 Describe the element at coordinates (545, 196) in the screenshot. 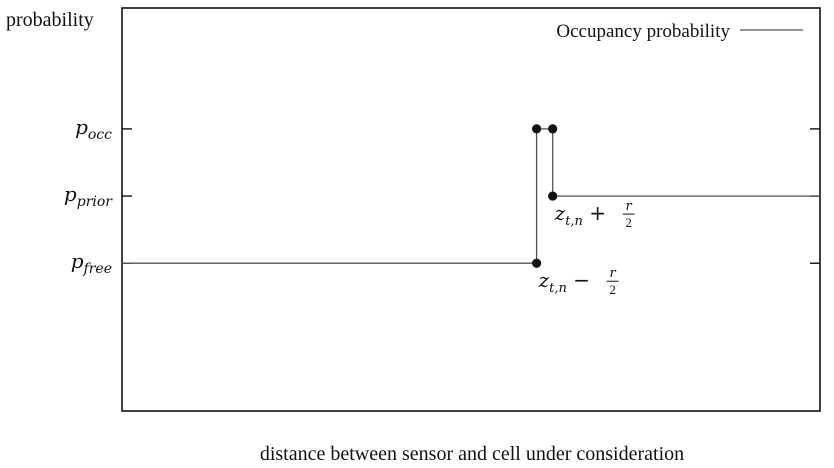

I see `markers-layer` at that location.